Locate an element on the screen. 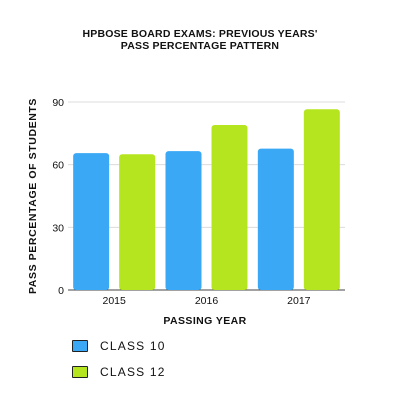 The width and height of the screenshot is (400, 400). legend-label-class-10: CLASS 10 is located at coordinates (133, 346).